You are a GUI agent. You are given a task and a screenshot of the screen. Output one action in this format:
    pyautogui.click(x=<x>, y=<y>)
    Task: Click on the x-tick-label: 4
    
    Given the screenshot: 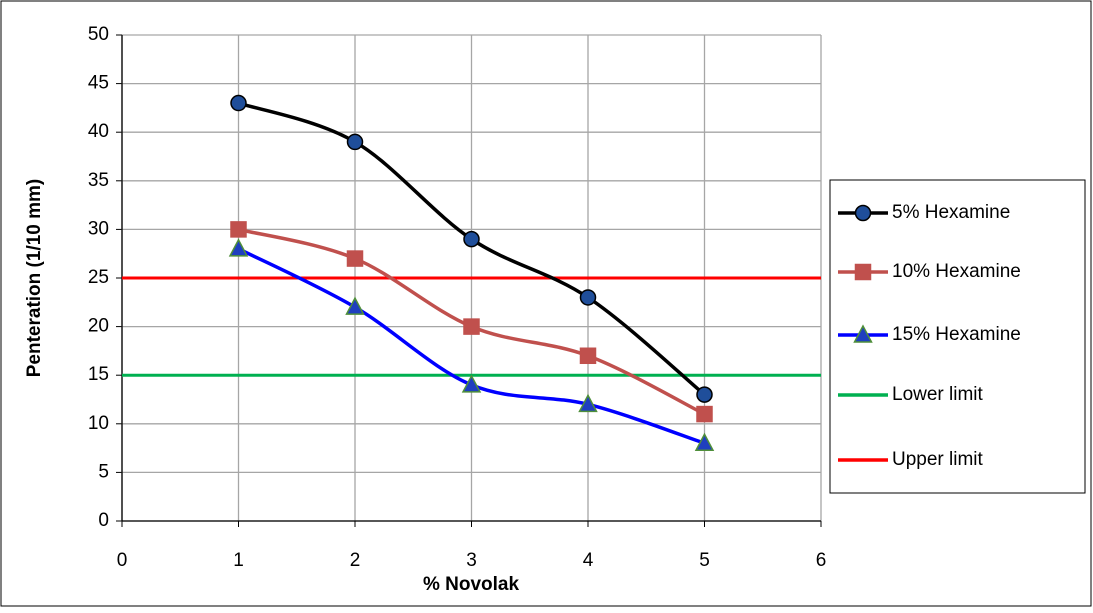 What is the action you would take?
    pyautogui.click(x=588, y=560)
    